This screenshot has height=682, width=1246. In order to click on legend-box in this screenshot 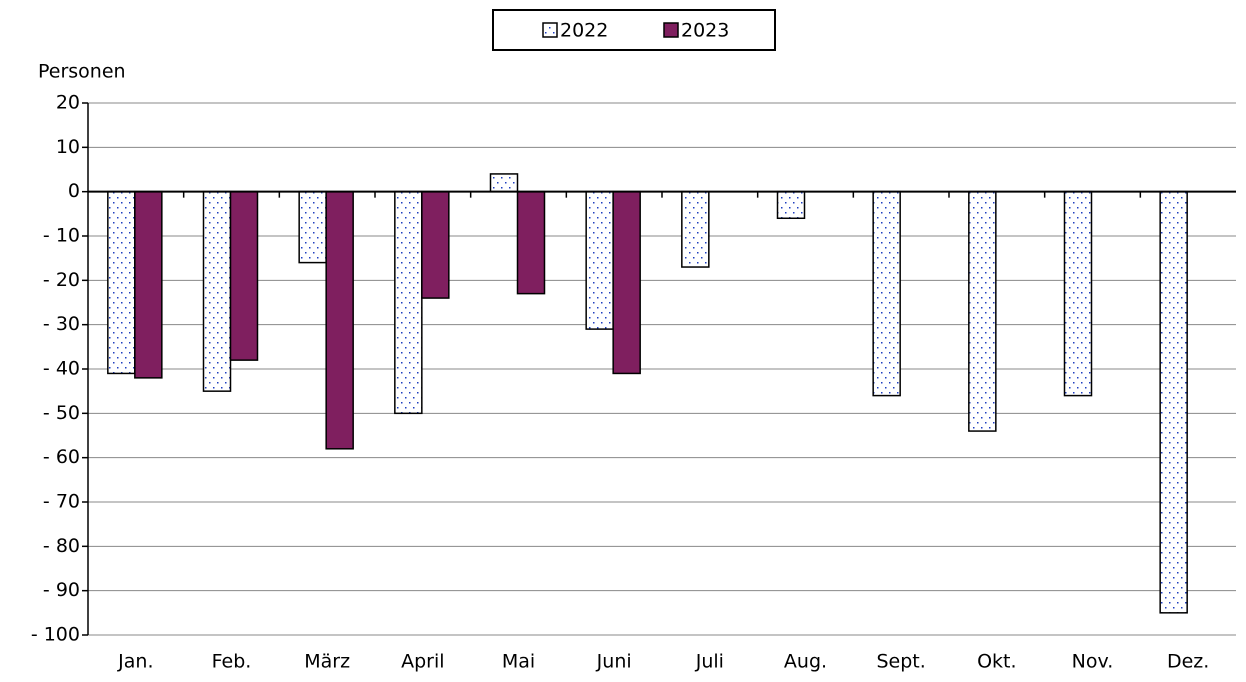, I will do `click(634, 30)`.